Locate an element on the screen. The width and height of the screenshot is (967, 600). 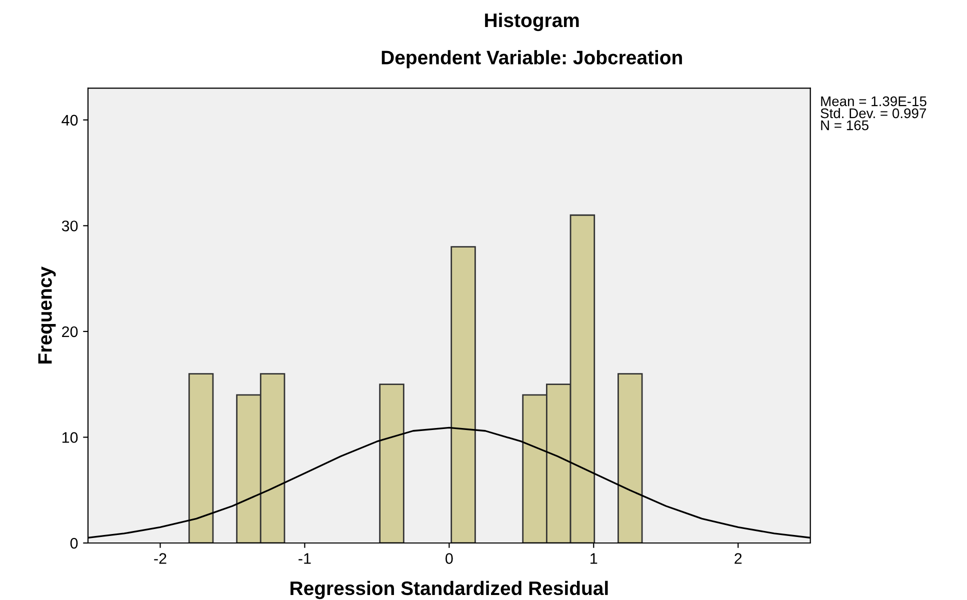
y-tick-label: 30 is located at coordinates (70, 226).